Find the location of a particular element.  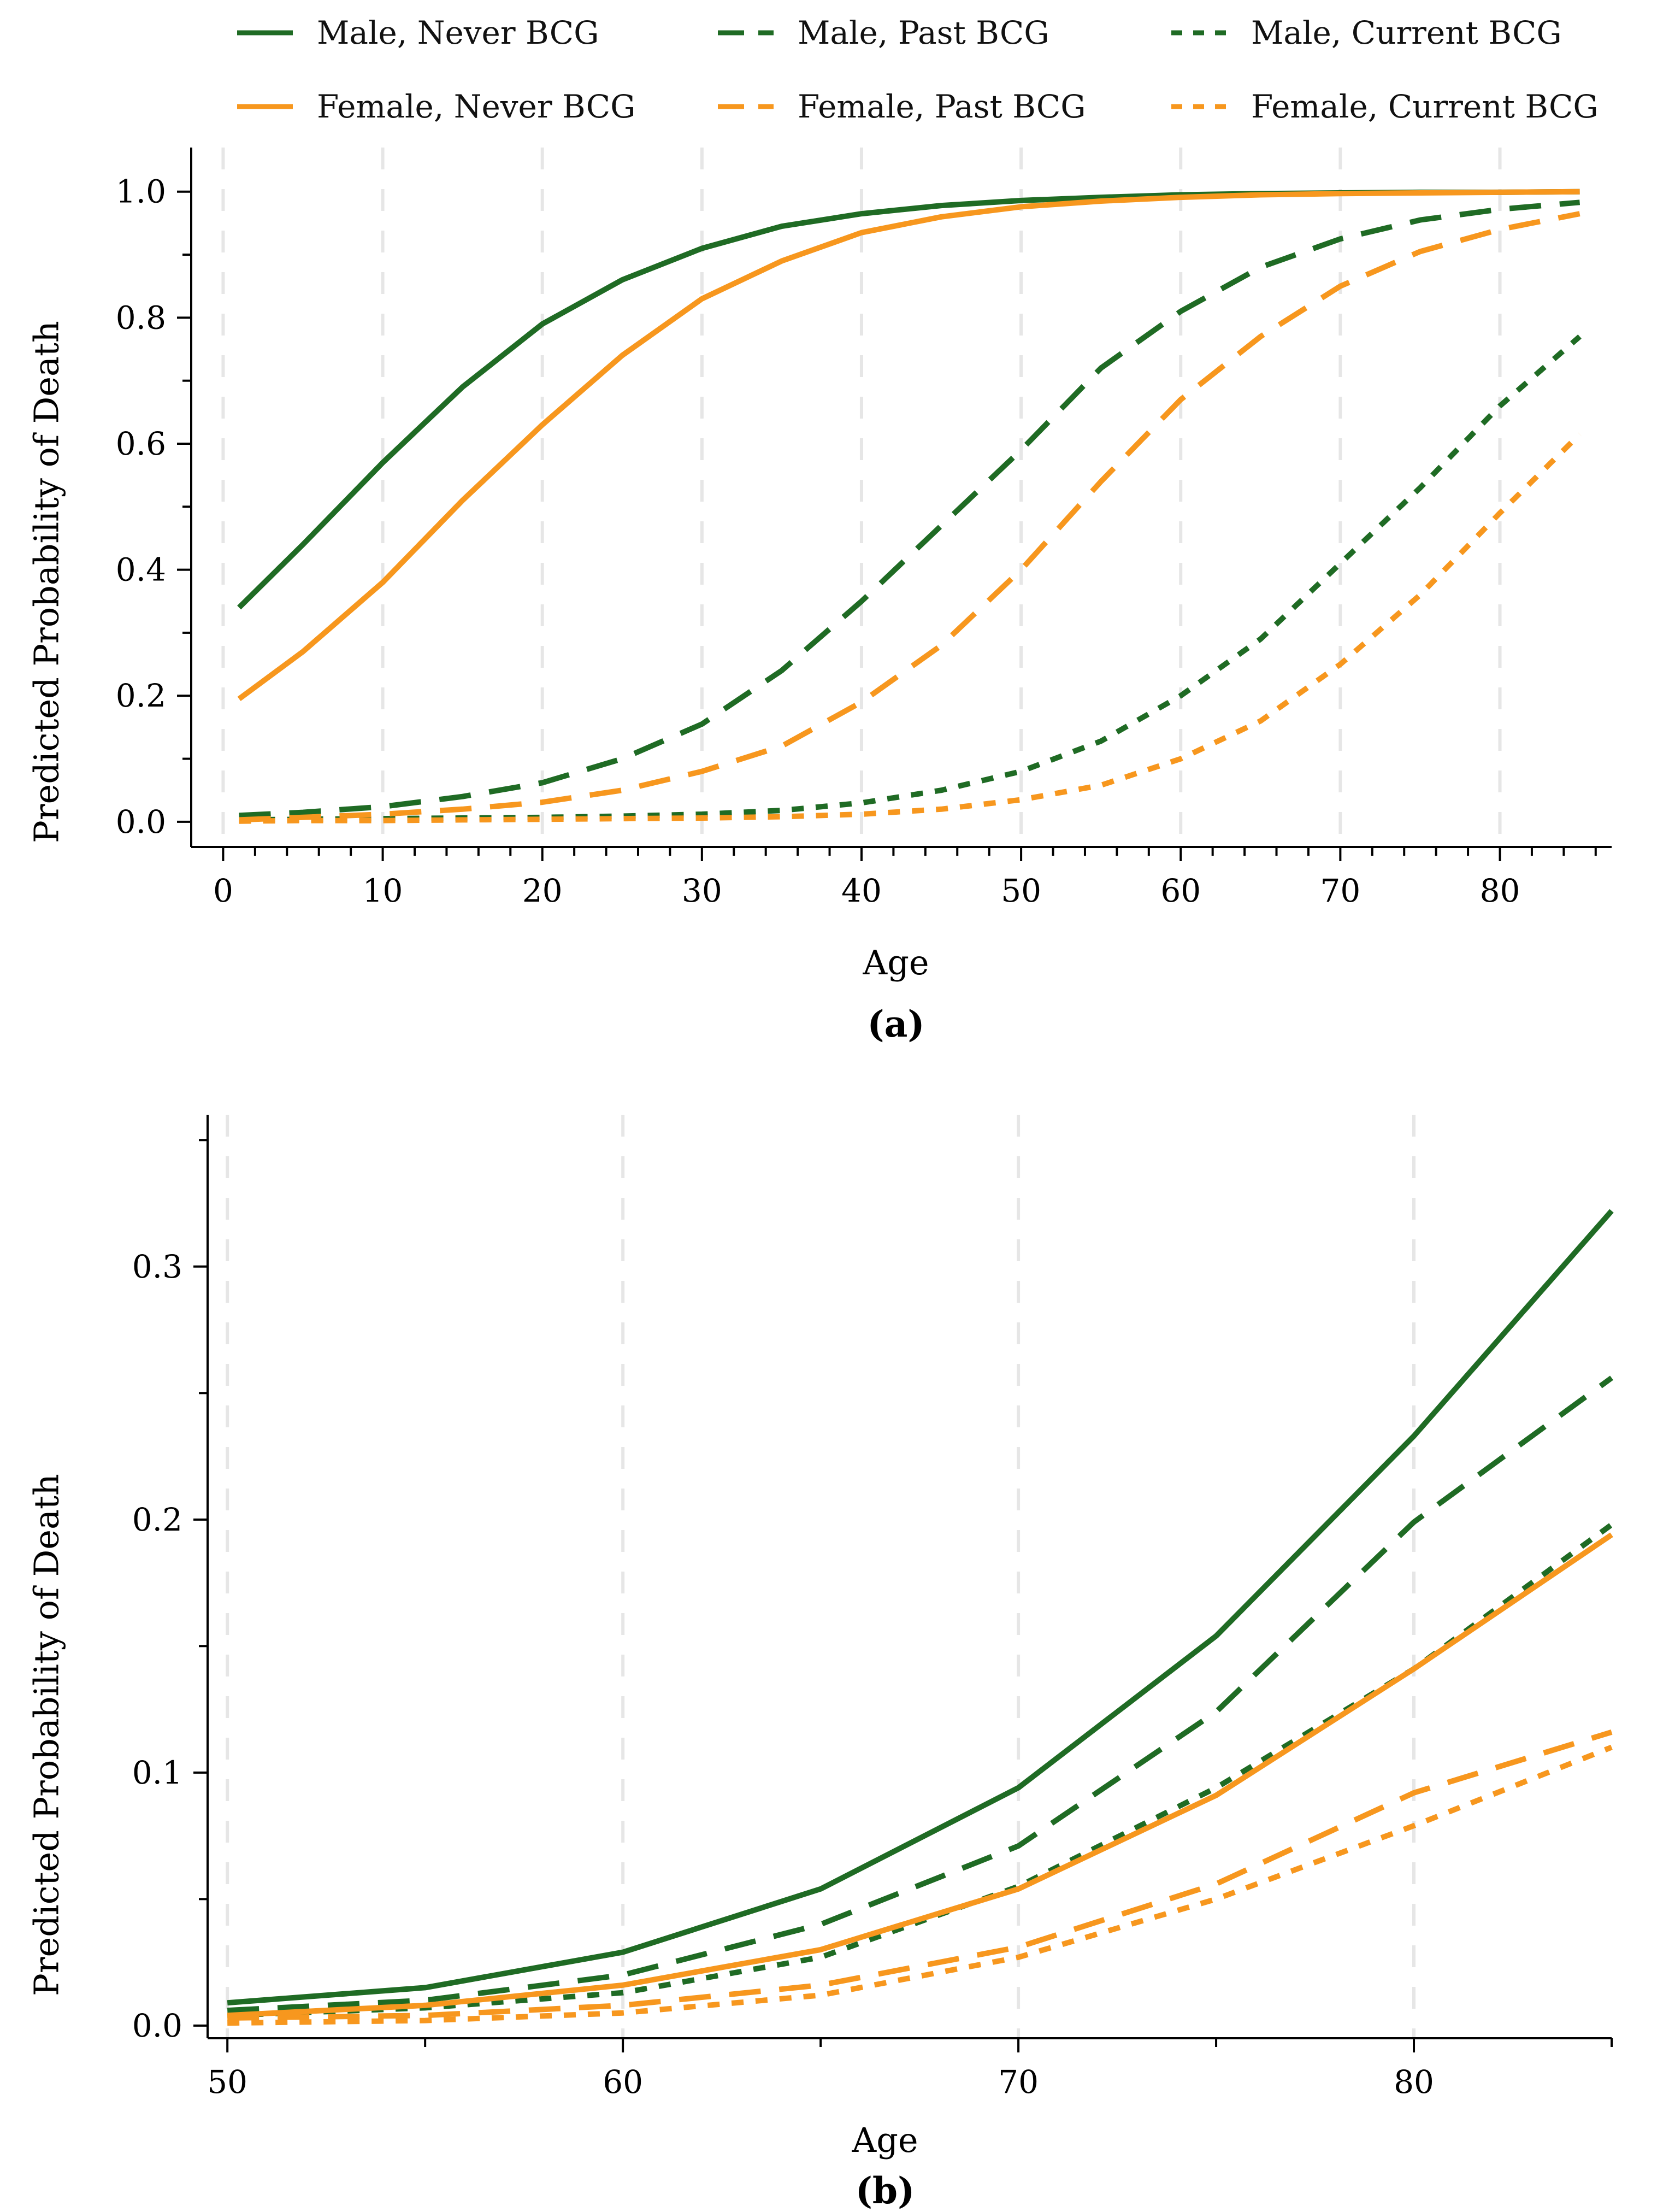

x-tick-label: 20 is located at coordinates (542, 890).